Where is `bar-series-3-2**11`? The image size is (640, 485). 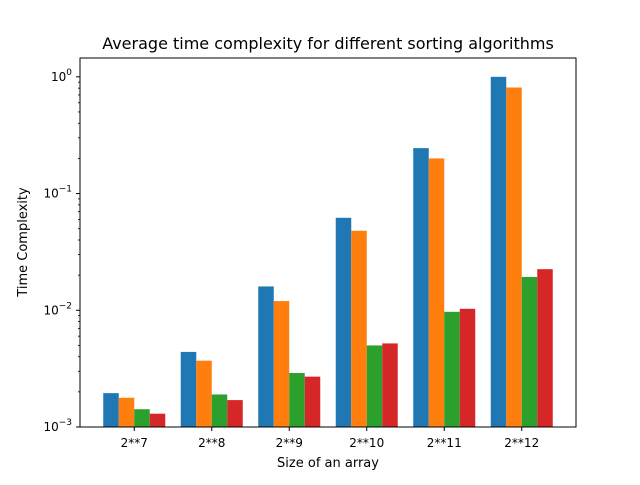 bar-series-3-2**11 is located at coordinates (467, 367).